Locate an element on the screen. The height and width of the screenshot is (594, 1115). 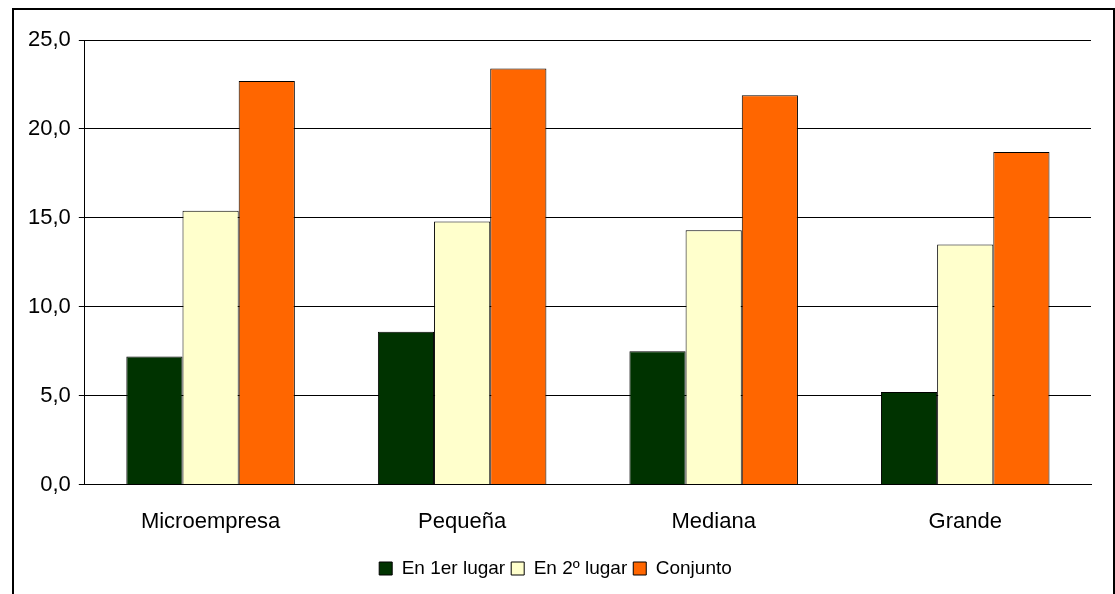
x-tick-label: Grande is located at coordinates (965, 520).